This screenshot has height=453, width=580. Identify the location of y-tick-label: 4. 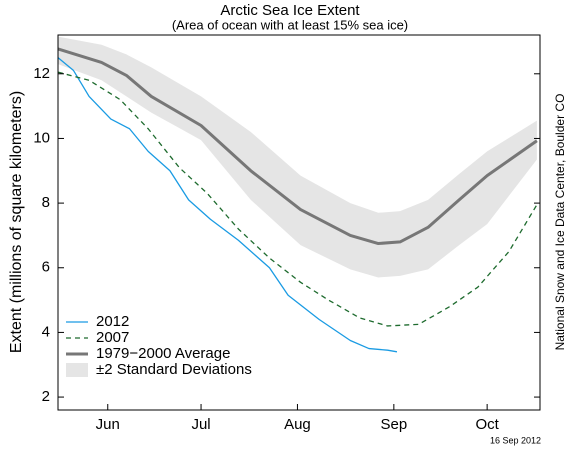
(46, 331).